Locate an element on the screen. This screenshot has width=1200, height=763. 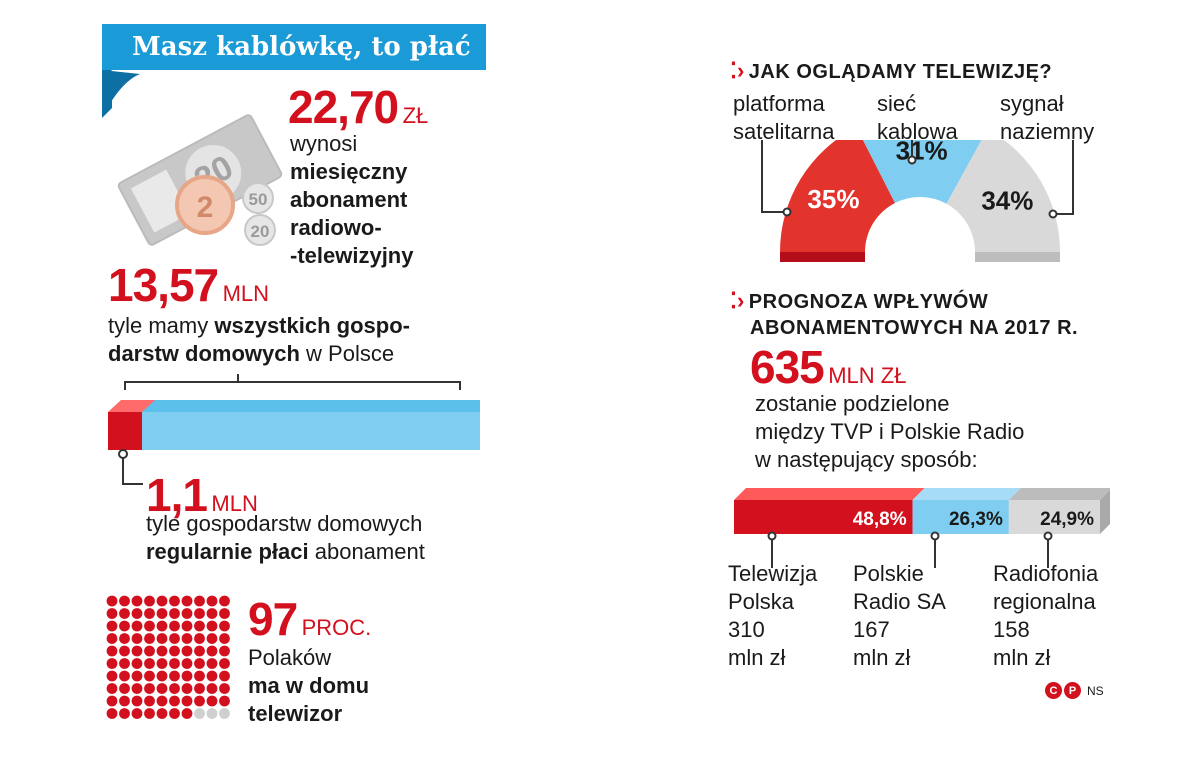
households-value: 13,57 MLN is located at coordinates (189, 285).